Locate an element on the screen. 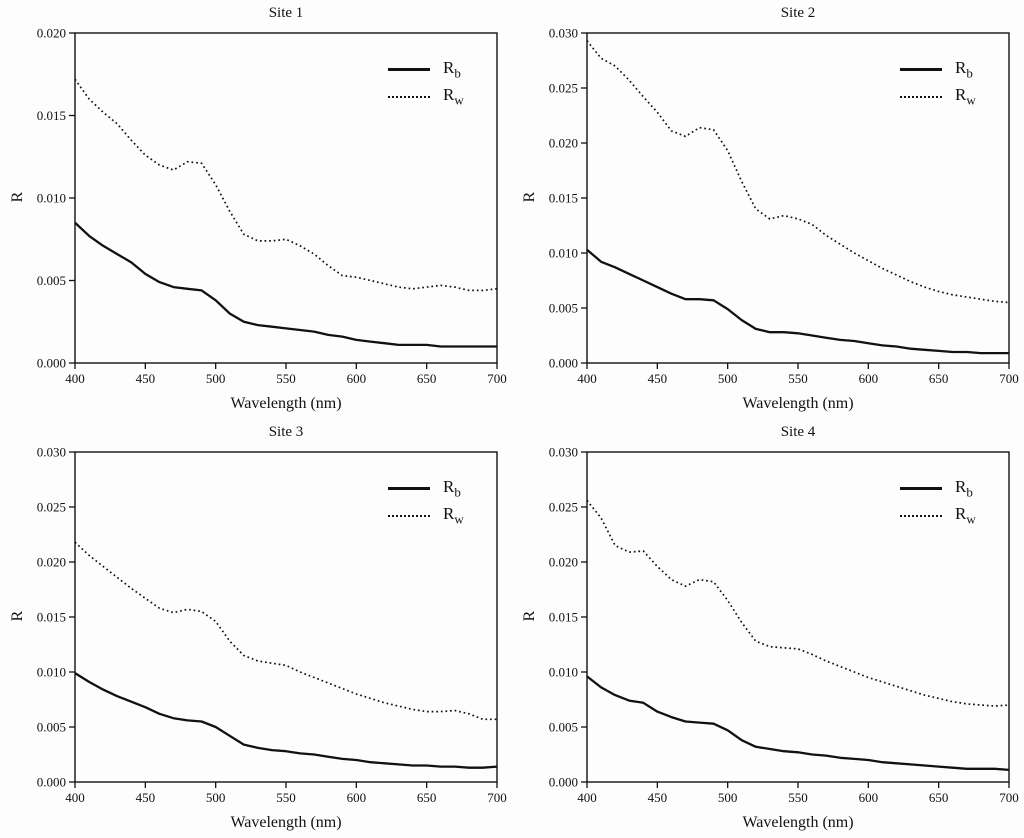  chart-title: Site 4 is located at coordinates (798, 432).